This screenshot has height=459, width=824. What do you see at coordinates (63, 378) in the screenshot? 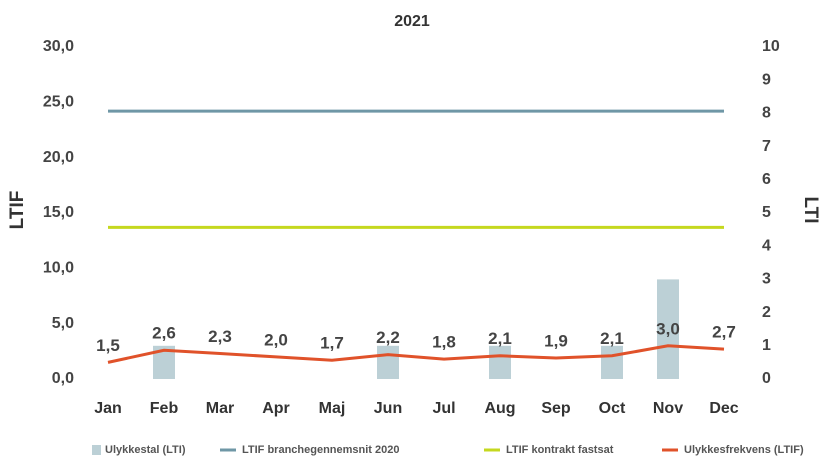
I see `y-tick-label: 0,0` at bounding box center [63, 378].